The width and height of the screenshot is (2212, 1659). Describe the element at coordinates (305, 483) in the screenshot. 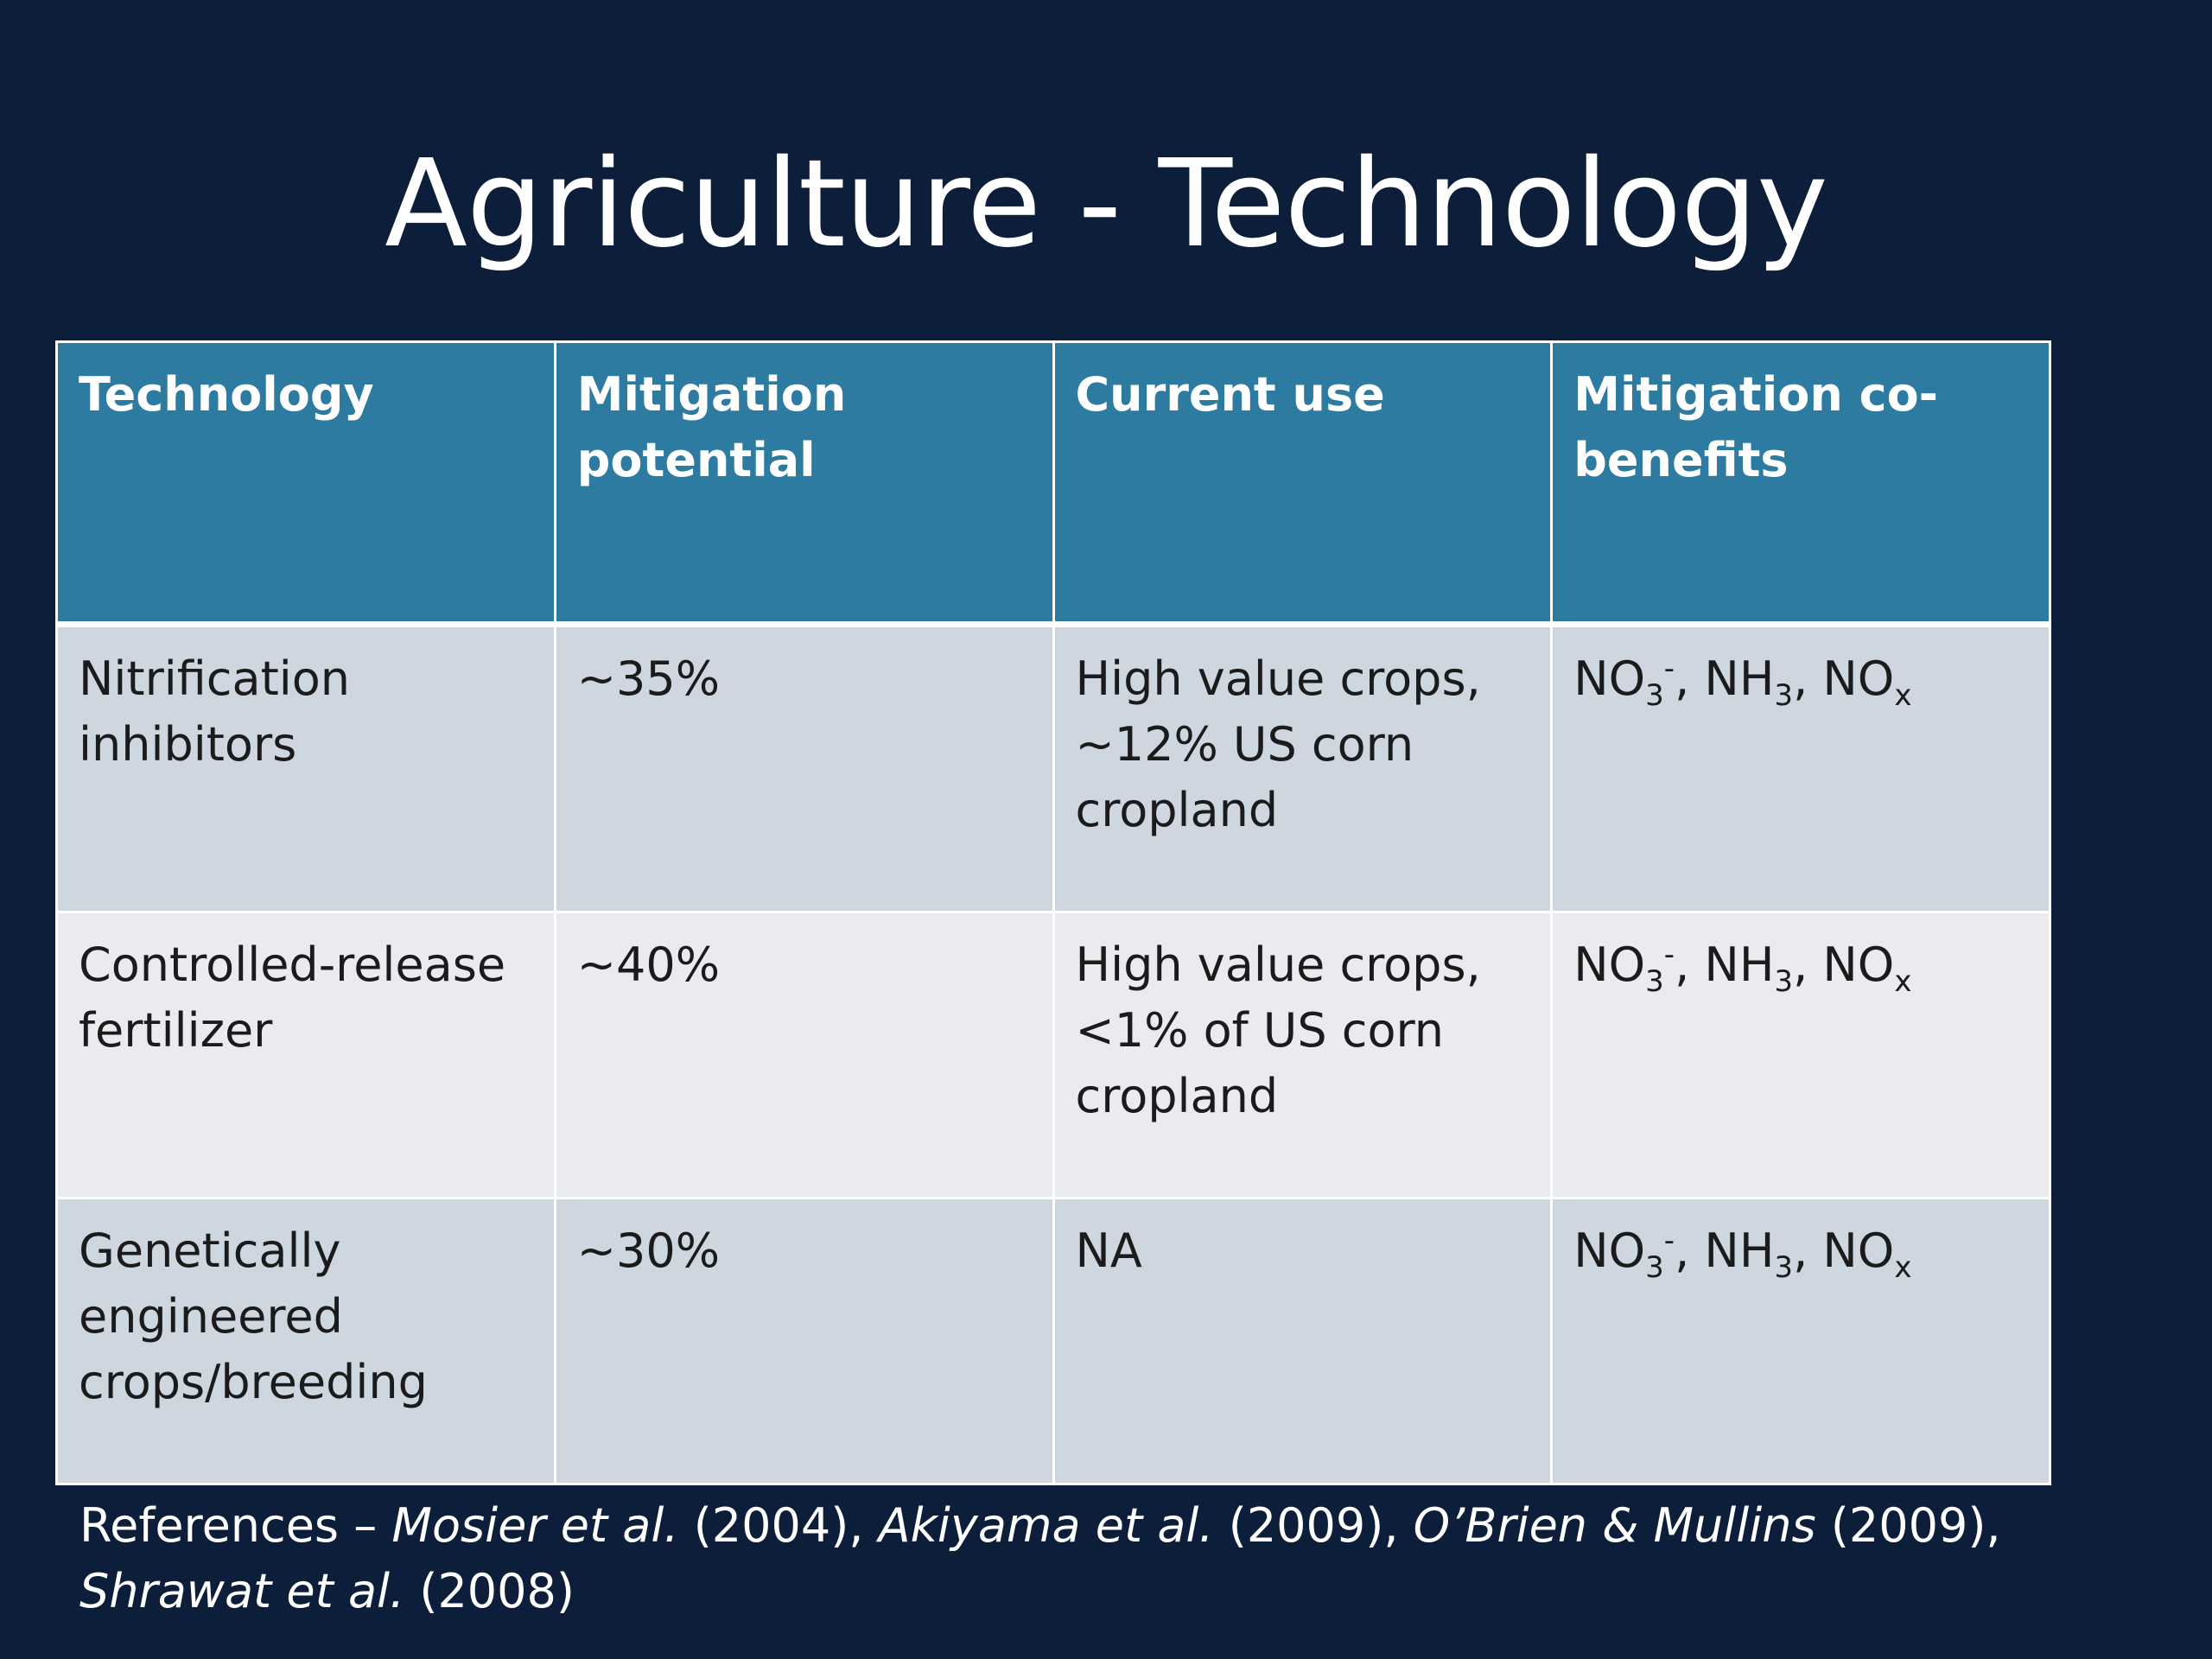

I see `header-technology: Technology` at that location.